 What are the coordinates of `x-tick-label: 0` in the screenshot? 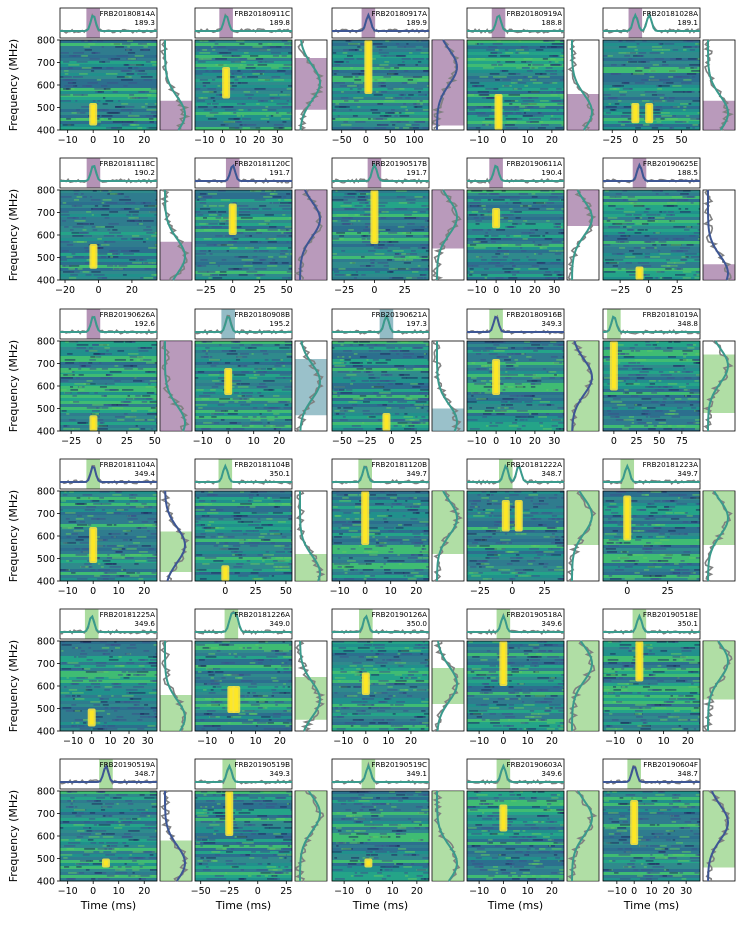 It's located at (93, 591).